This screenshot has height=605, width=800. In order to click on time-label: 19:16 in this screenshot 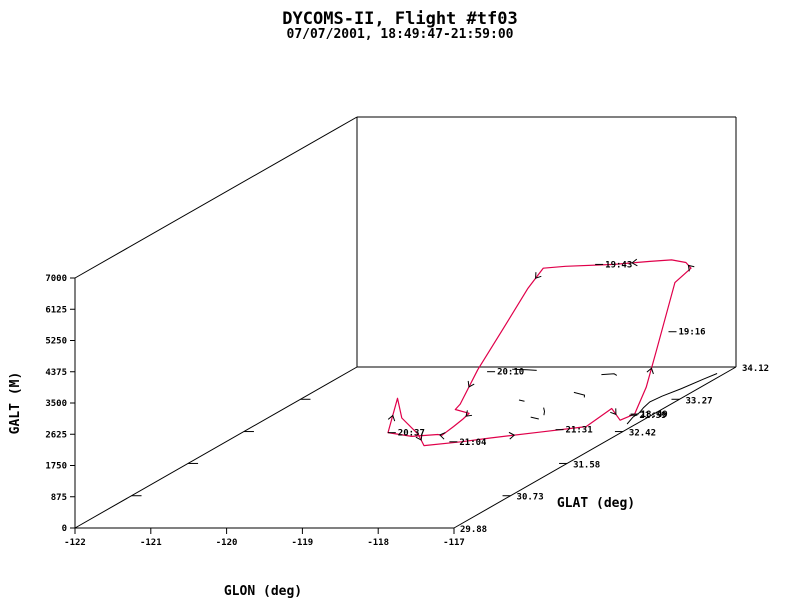, I will do `click(691, 333)`.